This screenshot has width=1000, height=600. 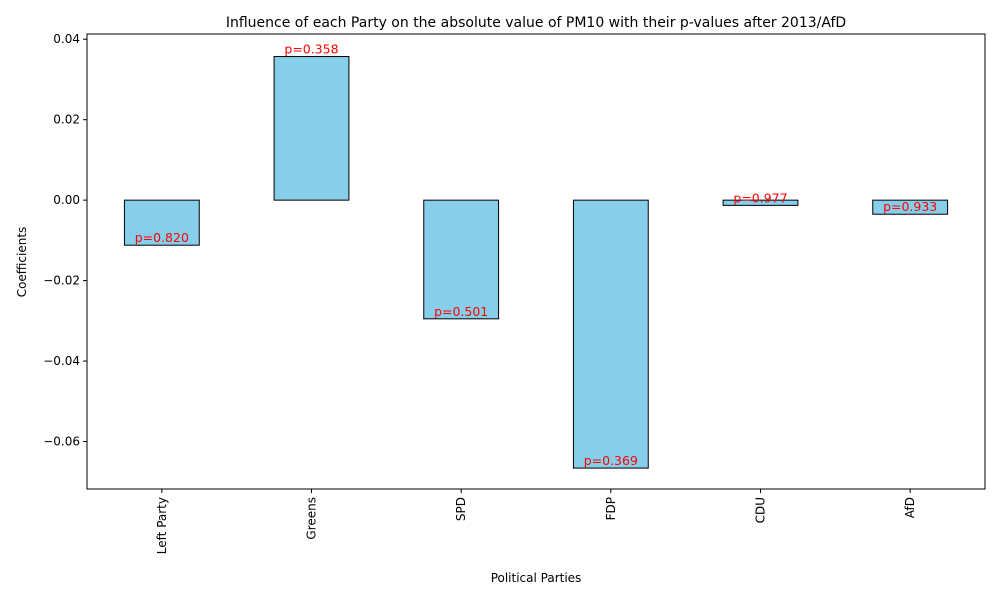 What do you see at coordinates (61, 361) in the screenshot?
I see `y-tick-label: −0.04` at bounding box center [61, 361].